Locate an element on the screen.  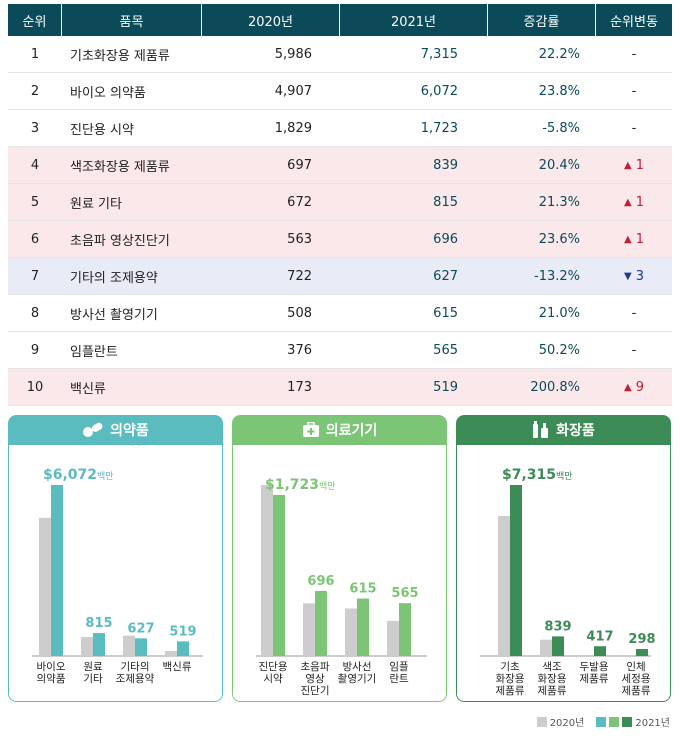
table-row: 1 기초화장용 제품류 5,986 7,315 22.2% - is located at coordinates (340, 54).